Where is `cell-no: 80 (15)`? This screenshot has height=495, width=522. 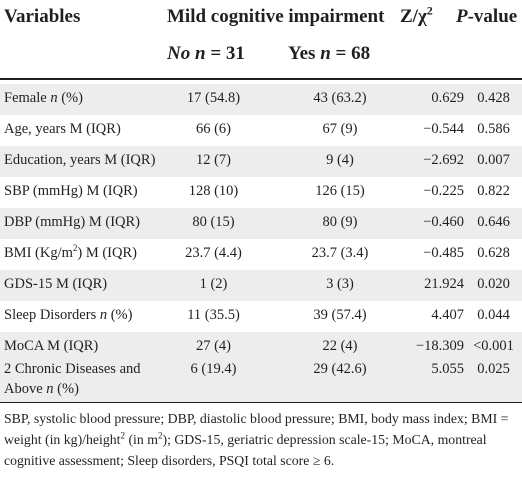 cell-no: 80 (15) is located at coordinates (213, 222).